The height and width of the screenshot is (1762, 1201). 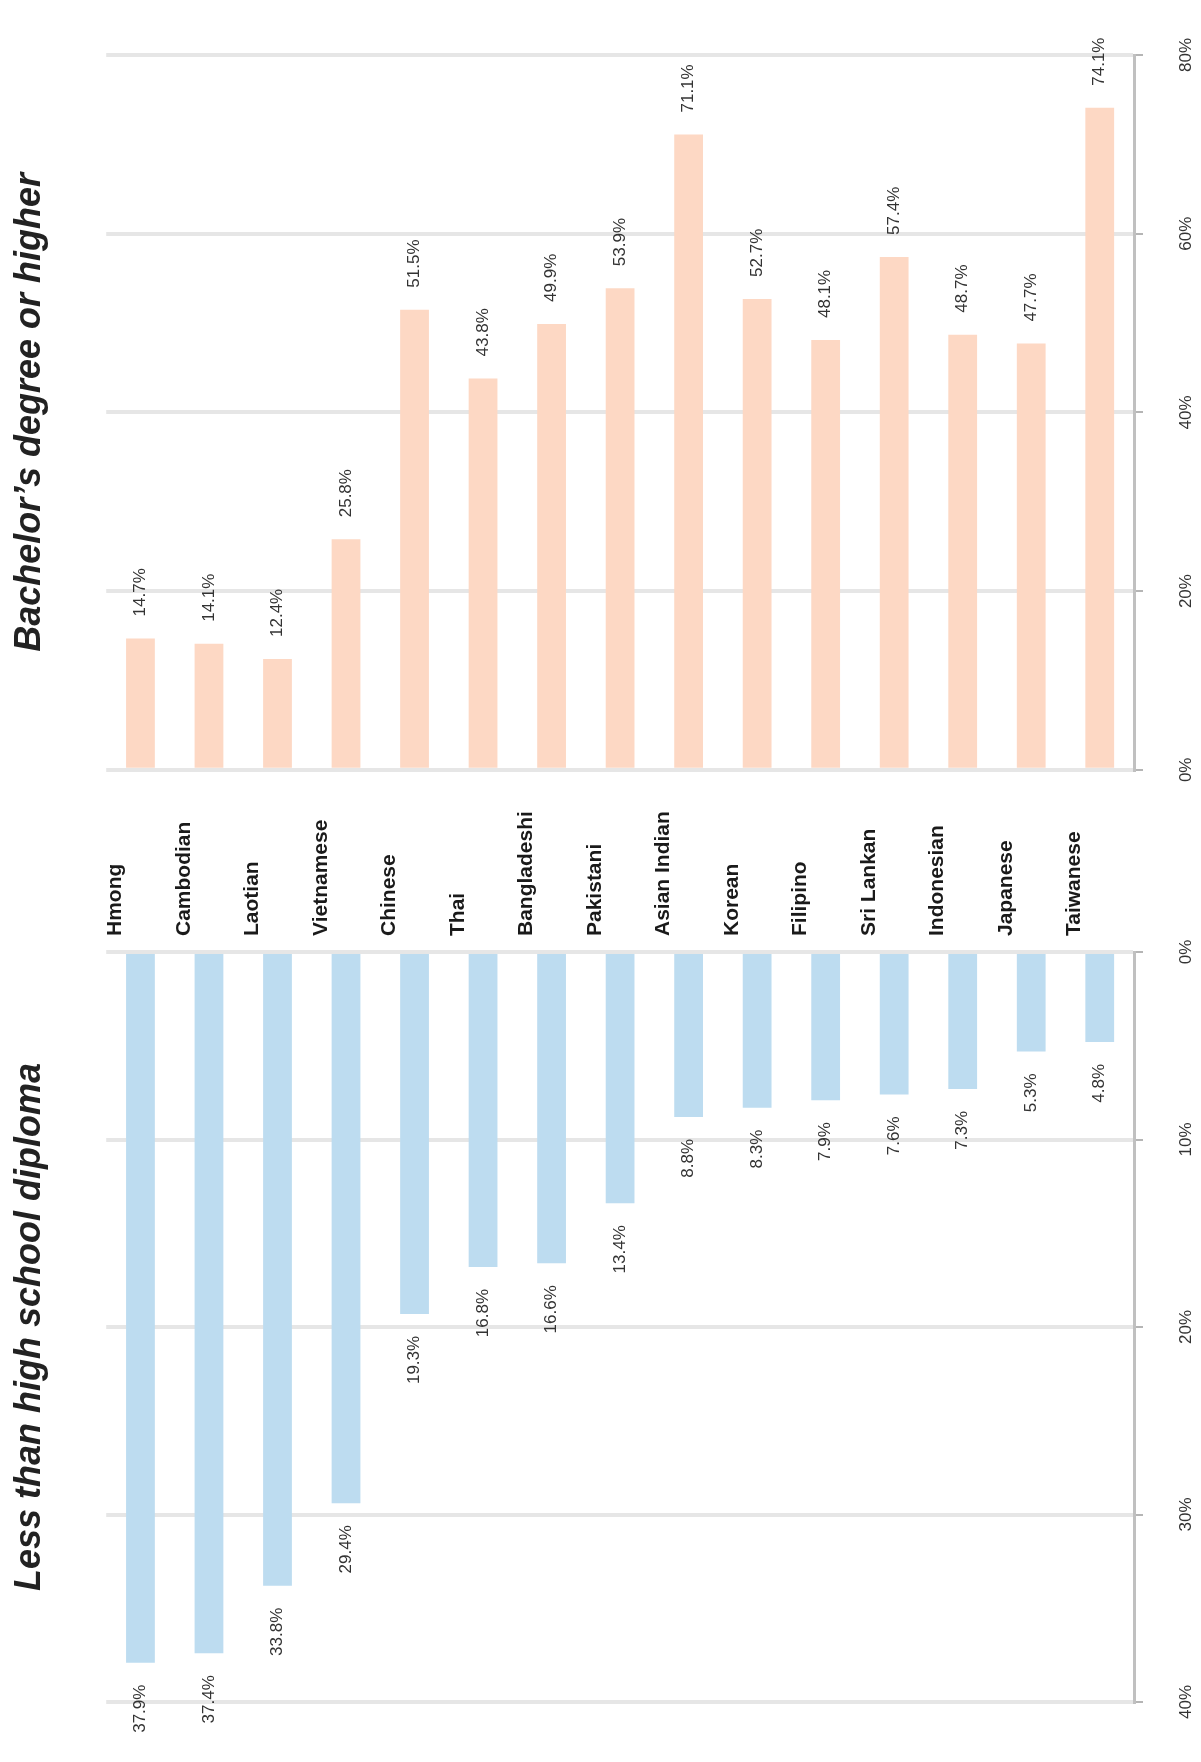 What do you see at coordinates (756, 1149) in the screenshot?
I see `data-label: 8.3%` at bounding box center [756, 1149].